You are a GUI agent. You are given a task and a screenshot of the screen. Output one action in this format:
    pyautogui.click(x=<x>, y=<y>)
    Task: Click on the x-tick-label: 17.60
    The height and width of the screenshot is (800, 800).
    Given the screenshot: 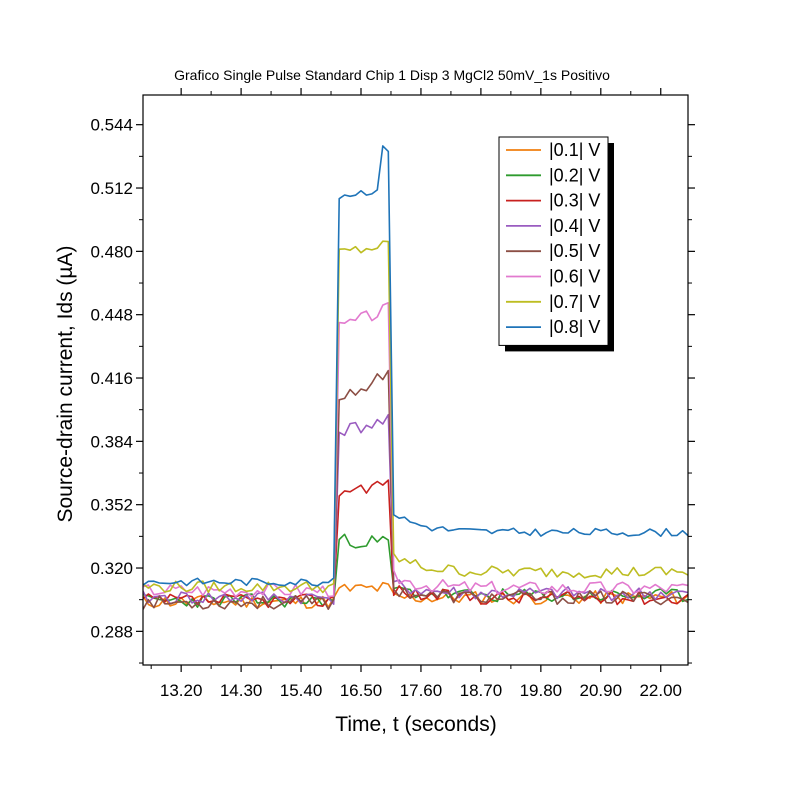 What is the action you would take?
    pyautogui.click(x=421, y=690)
    